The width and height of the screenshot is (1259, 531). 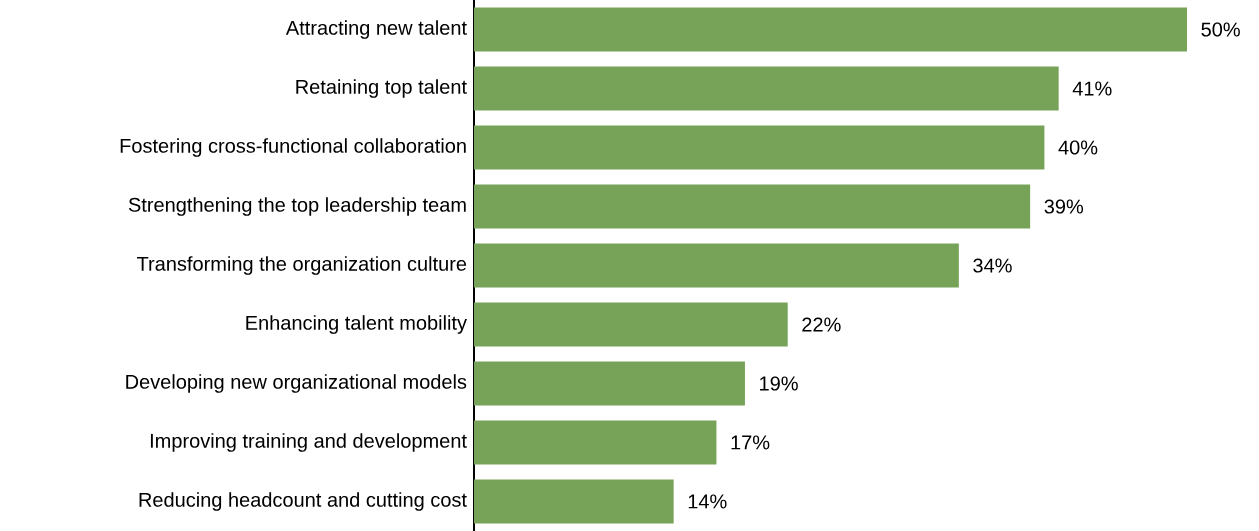 I want to click on data-label: 40%, so click(x=1078, y=147).